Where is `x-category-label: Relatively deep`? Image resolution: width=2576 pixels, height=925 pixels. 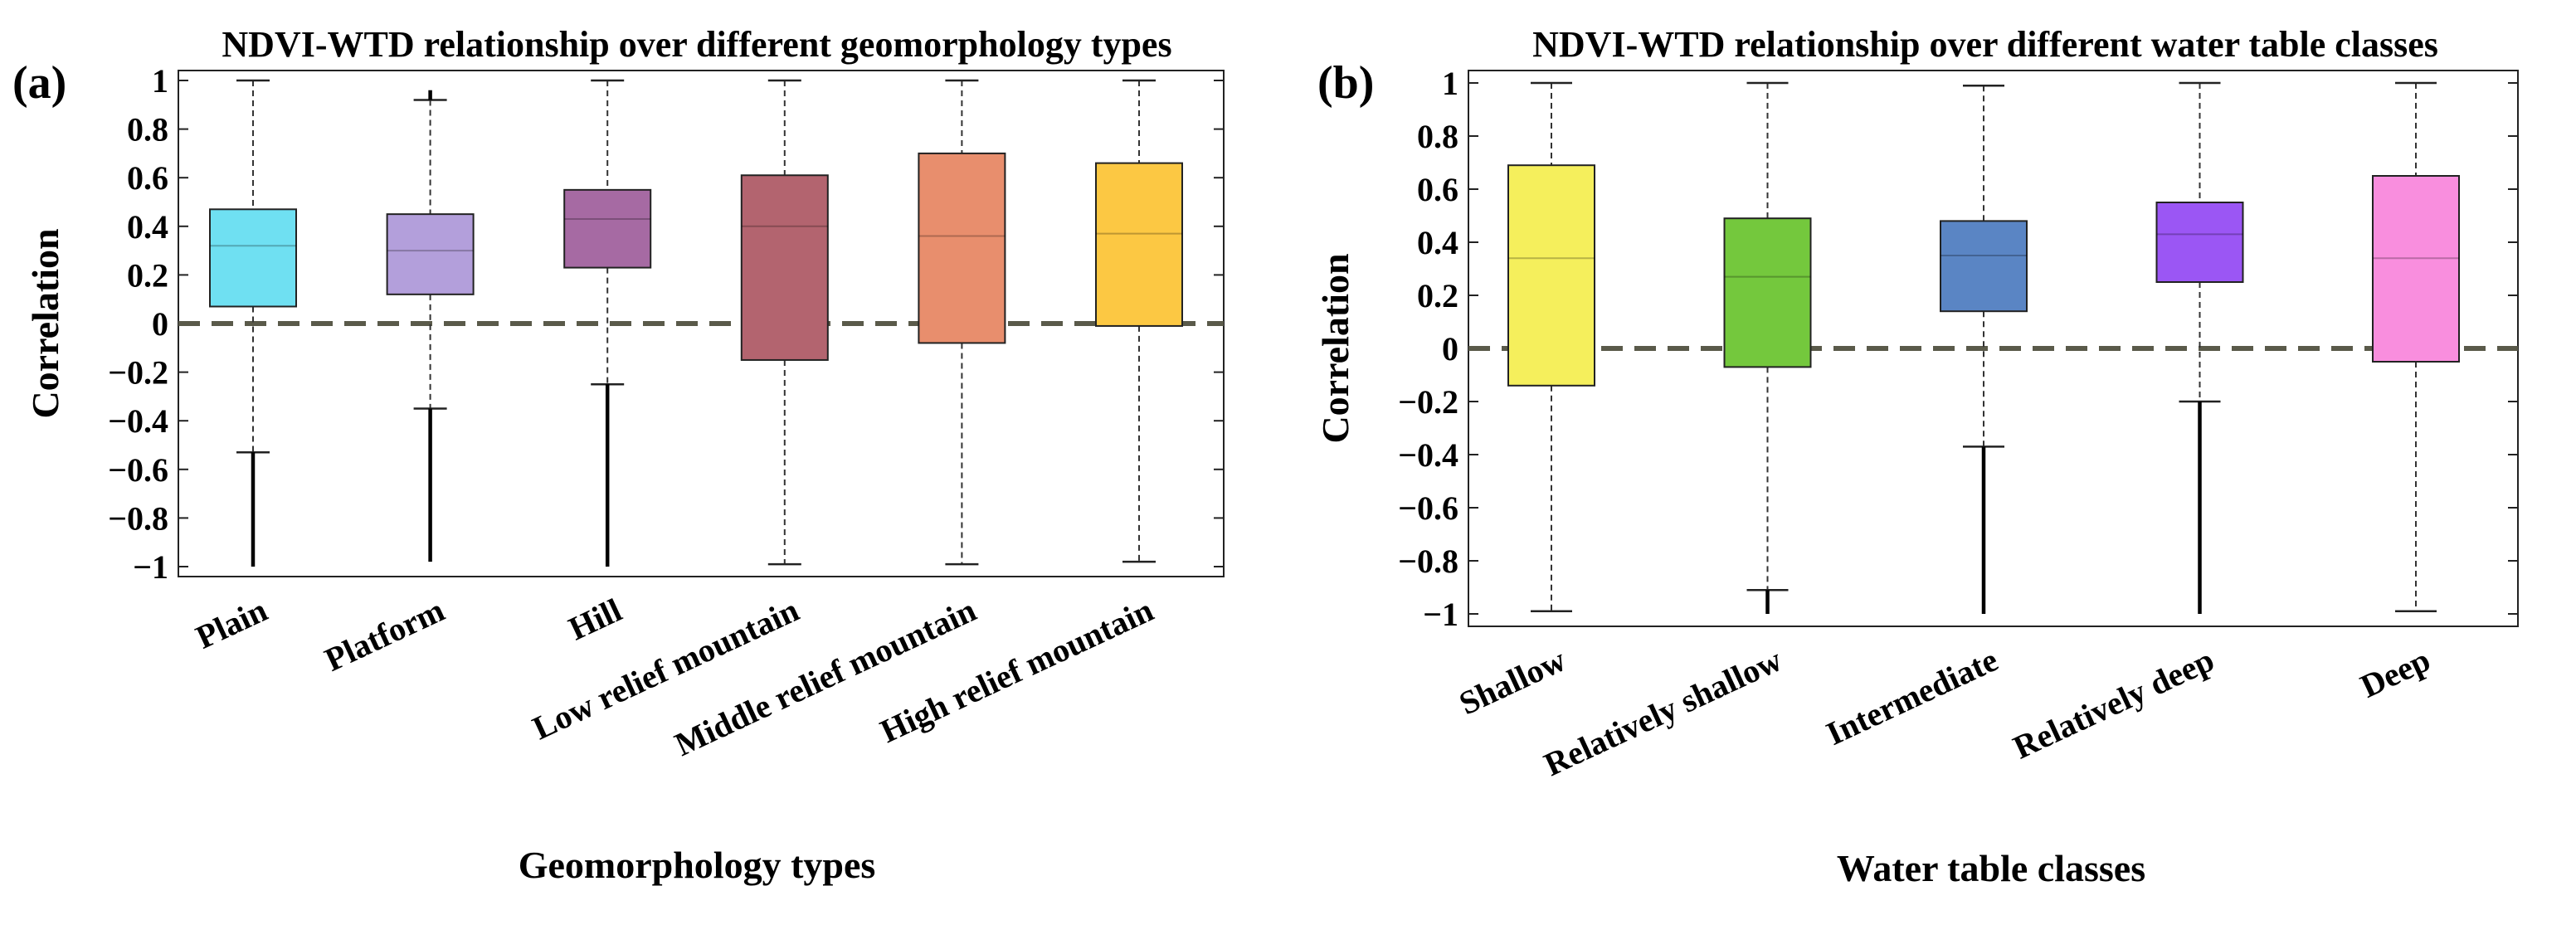 x-category-label: Relatively deep is located at coordinates (2114, 703).